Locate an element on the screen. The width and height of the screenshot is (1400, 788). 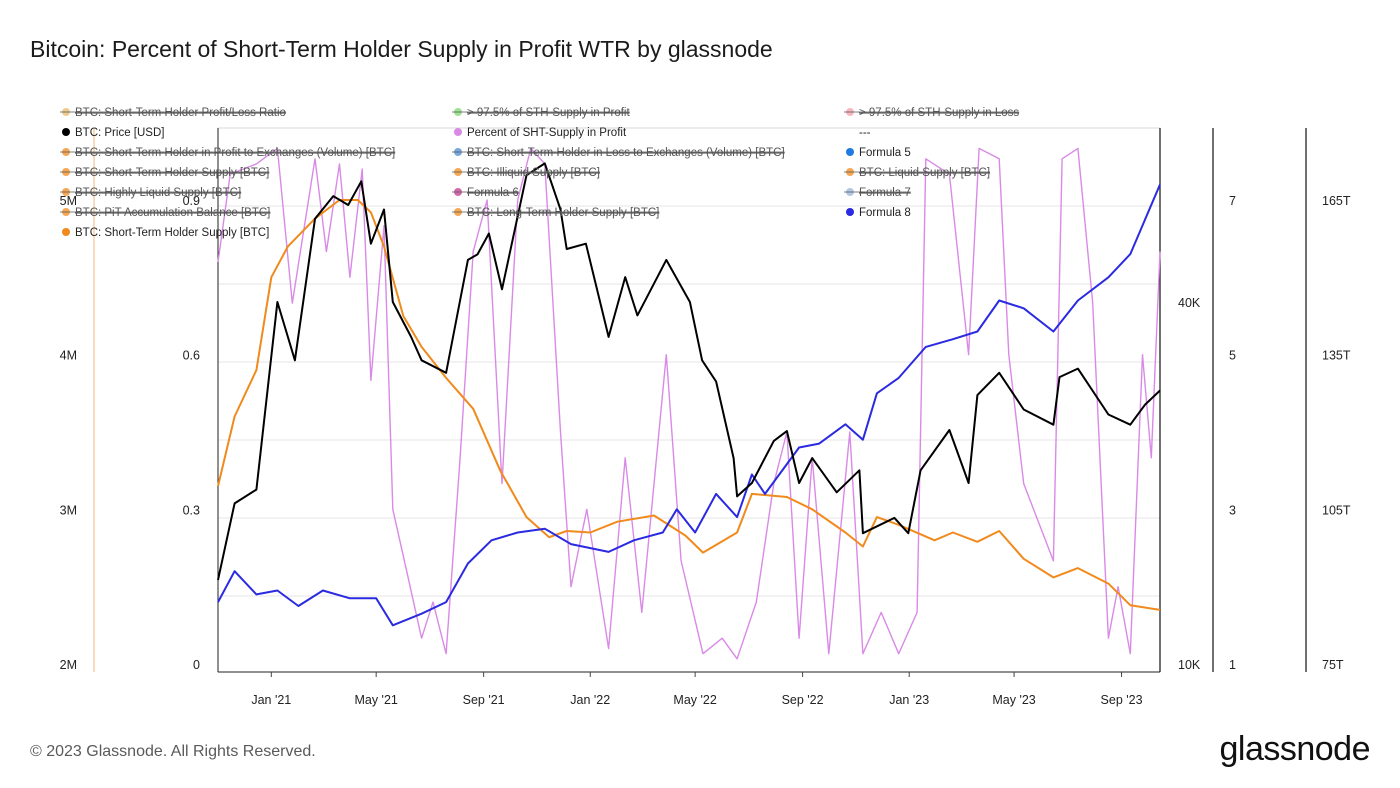
legend-item: BTC: Highly Liquid Supply [BTC] is located at coordinates (151, 193).